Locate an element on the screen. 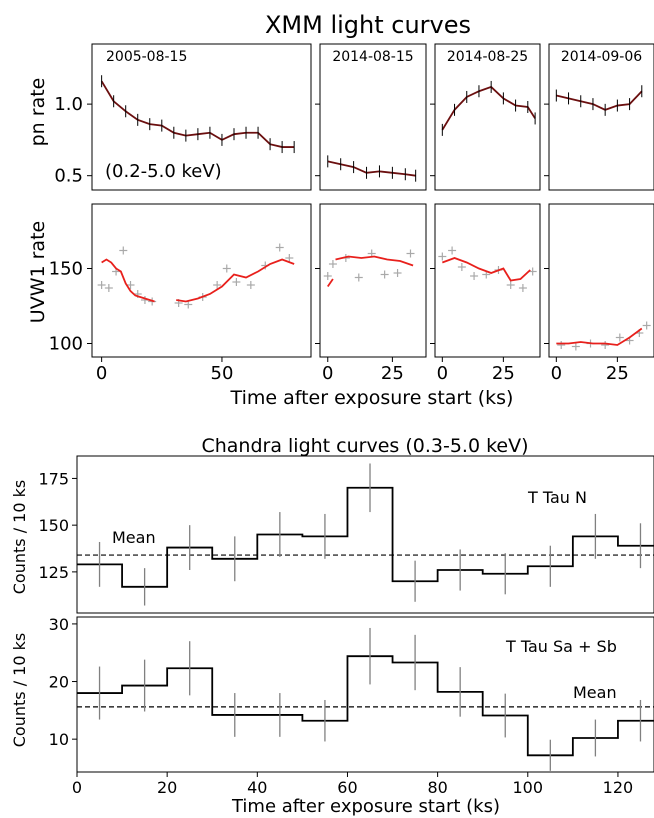  xmm-title: XMM light curves is located at coordinates (368, 25).